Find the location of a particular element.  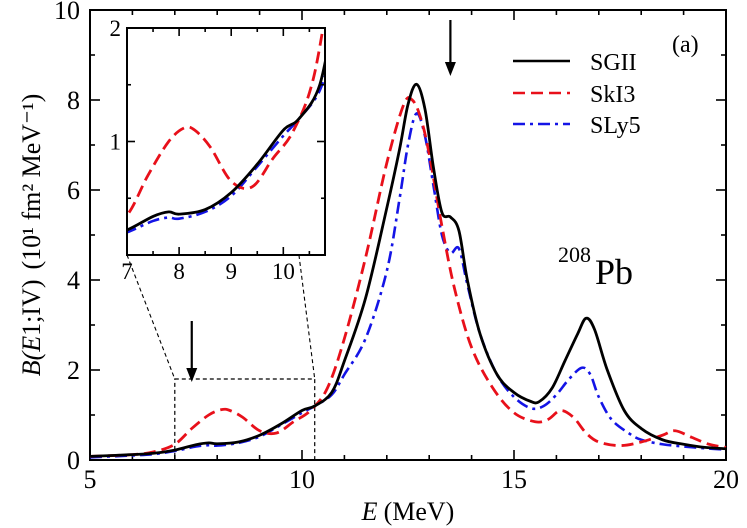

inset-background is located at coordinates (226, 141).